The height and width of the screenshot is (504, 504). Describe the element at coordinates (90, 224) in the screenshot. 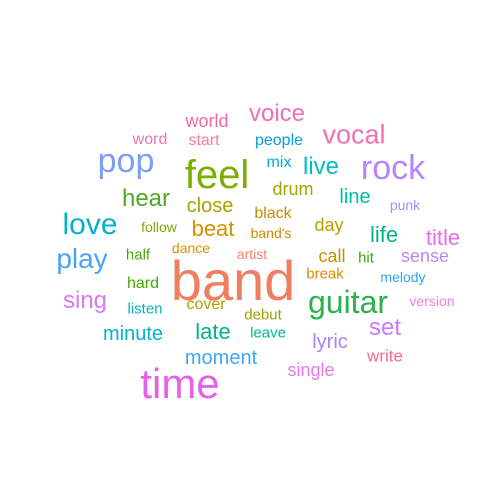

I see `word: love` at that location.